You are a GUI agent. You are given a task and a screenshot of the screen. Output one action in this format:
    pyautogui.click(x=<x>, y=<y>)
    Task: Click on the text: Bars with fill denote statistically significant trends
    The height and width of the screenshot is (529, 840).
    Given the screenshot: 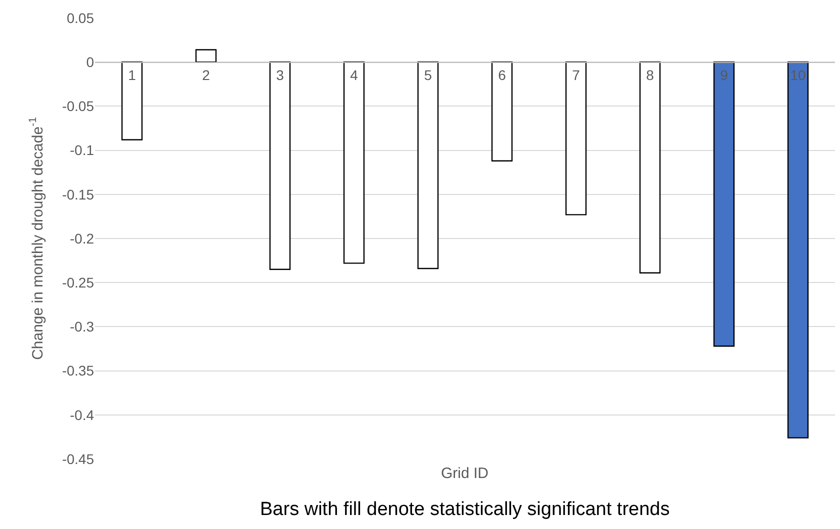 What is the action you would take?
    pyautogui.click(x=465, y=509)
    